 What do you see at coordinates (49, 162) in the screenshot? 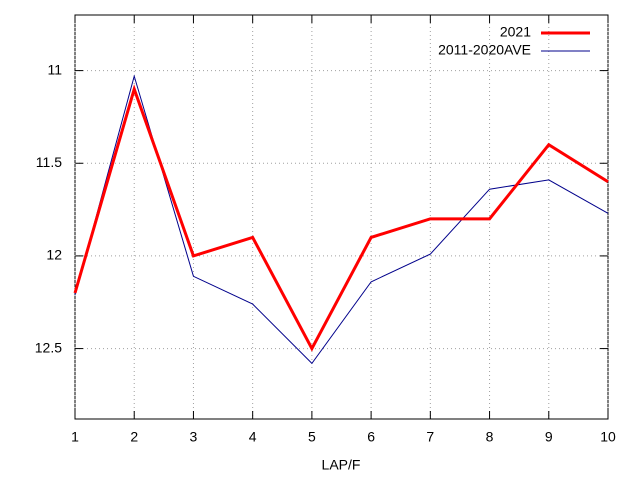
I see `y-tick-label: 11.5` at bounding box center [49, 162].